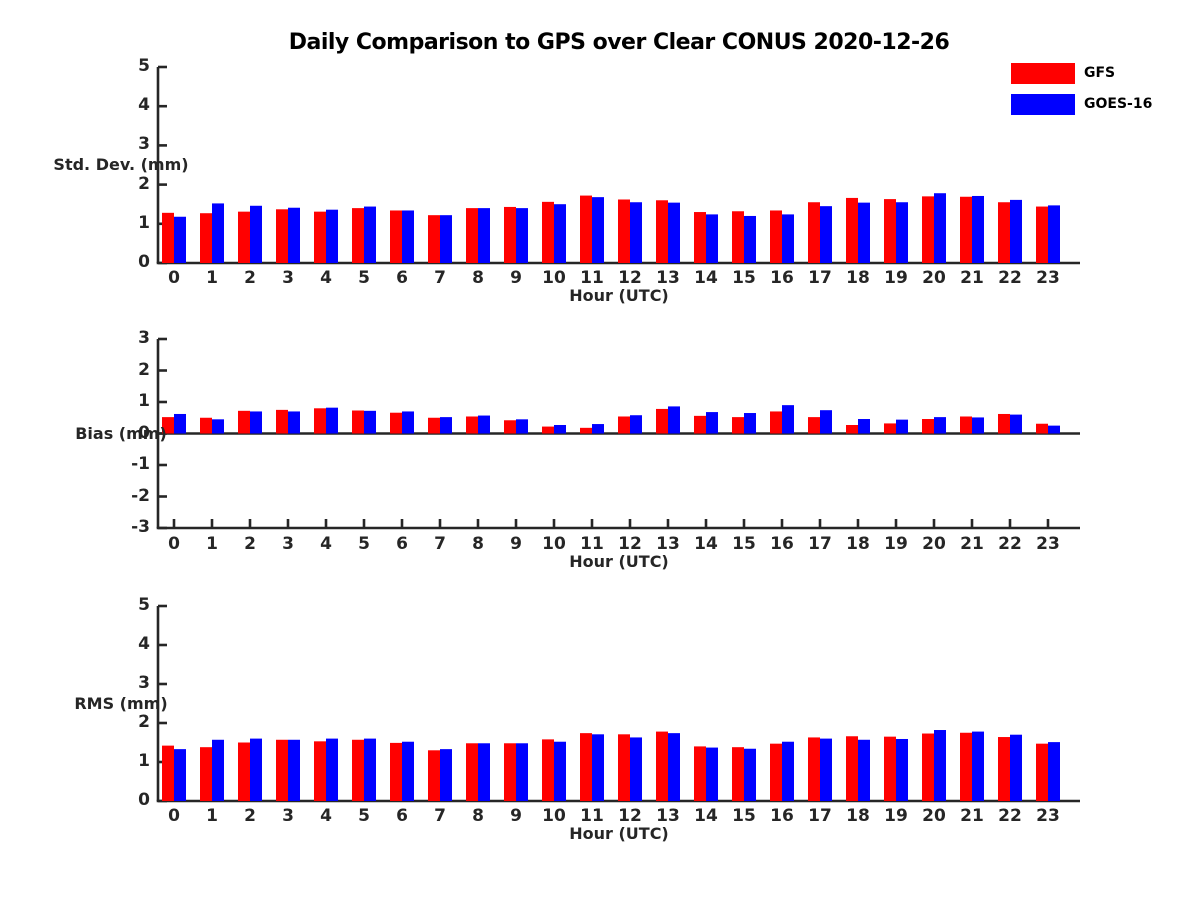 The image size is (1200, 900). Describe the element at coordinates (510, 772) in the screenshot. I see `bar-gfs-h9-chart3` at that location.